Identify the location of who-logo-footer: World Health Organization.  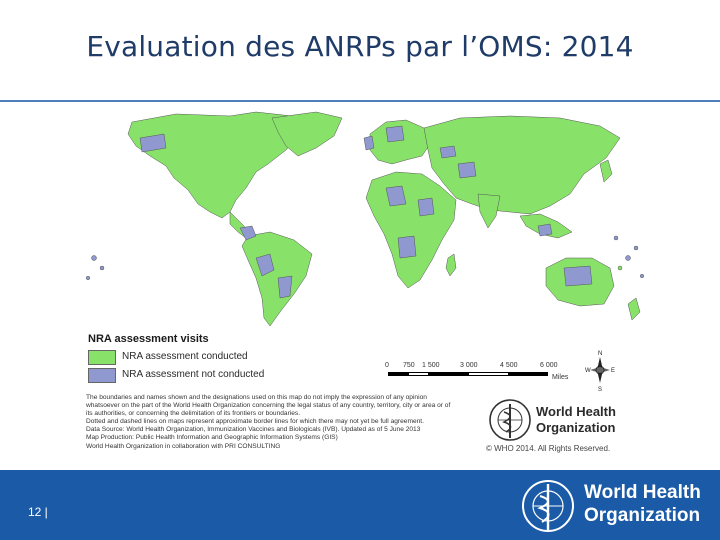
(613, 506).